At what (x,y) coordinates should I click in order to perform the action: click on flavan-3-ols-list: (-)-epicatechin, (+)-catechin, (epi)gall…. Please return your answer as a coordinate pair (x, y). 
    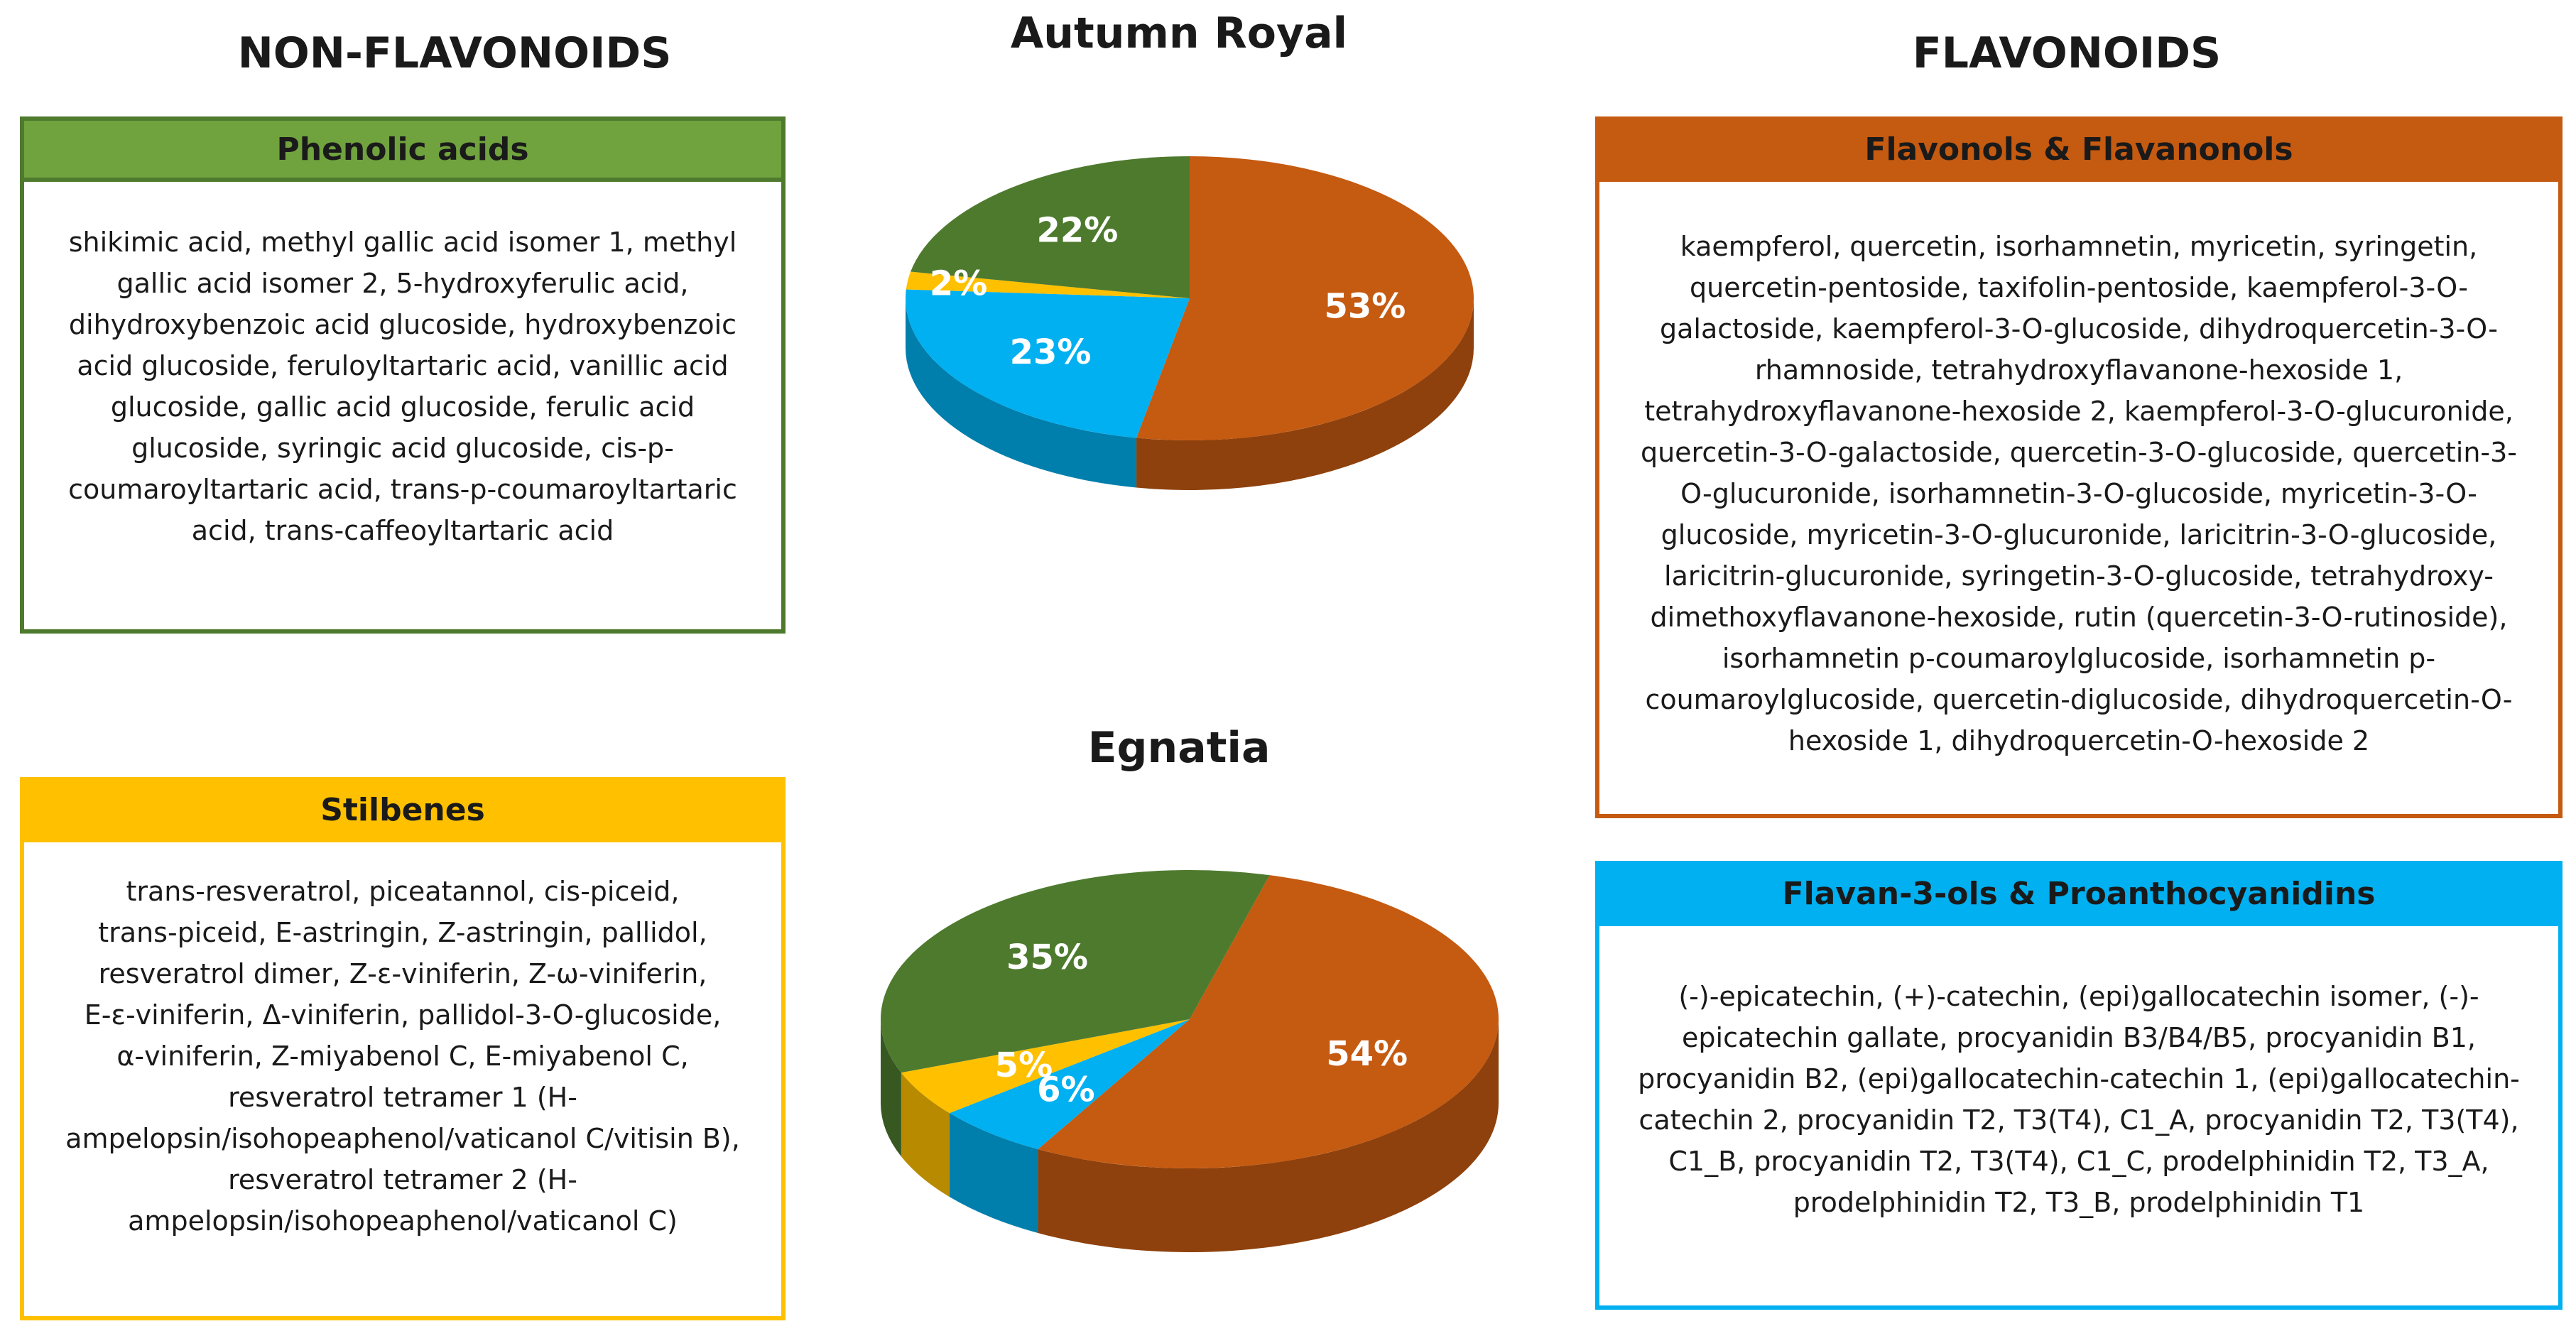
    Looking at the image, I should click on (2079, 1074).